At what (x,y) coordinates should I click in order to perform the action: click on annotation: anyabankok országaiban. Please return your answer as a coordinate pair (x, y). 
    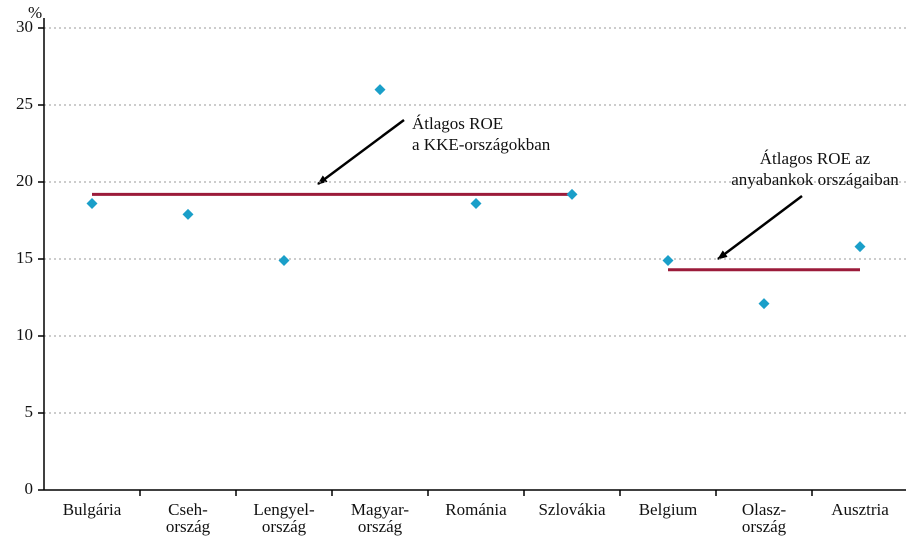
    Looking at the image, I should click on (815, 179).